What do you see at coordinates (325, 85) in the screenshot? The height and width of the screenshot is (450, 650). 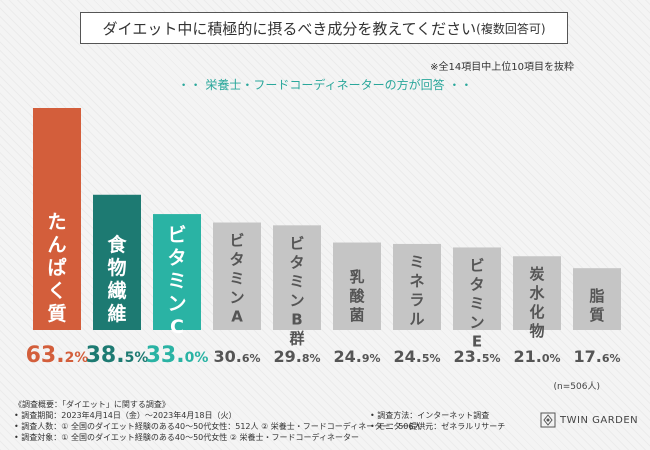 I see `respondent-label: ・・ 栄養士・フードコーディネーターの方が回答 ・・` at bounding box center [325, 85].